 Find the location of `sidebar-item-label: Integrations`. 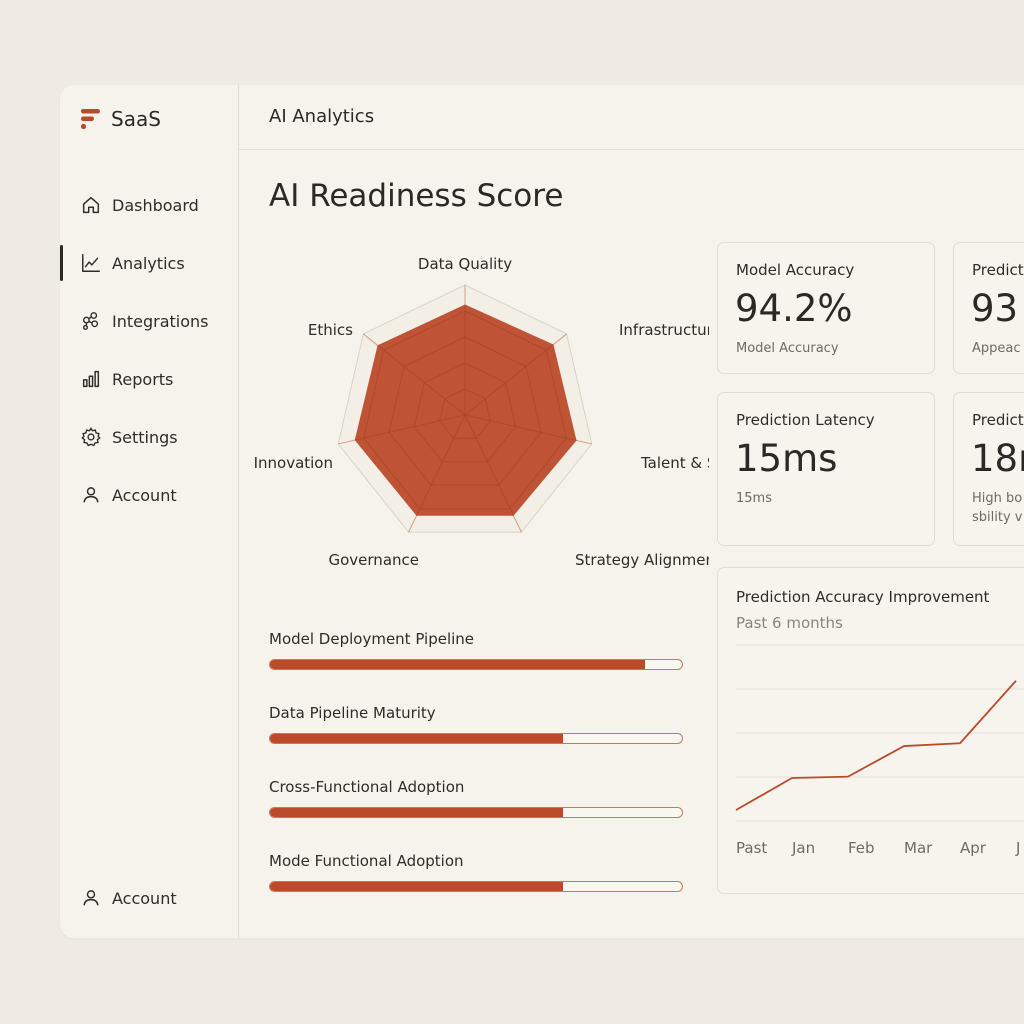

sidebar-item-label: Integrations is located at coordinates (160, 321).